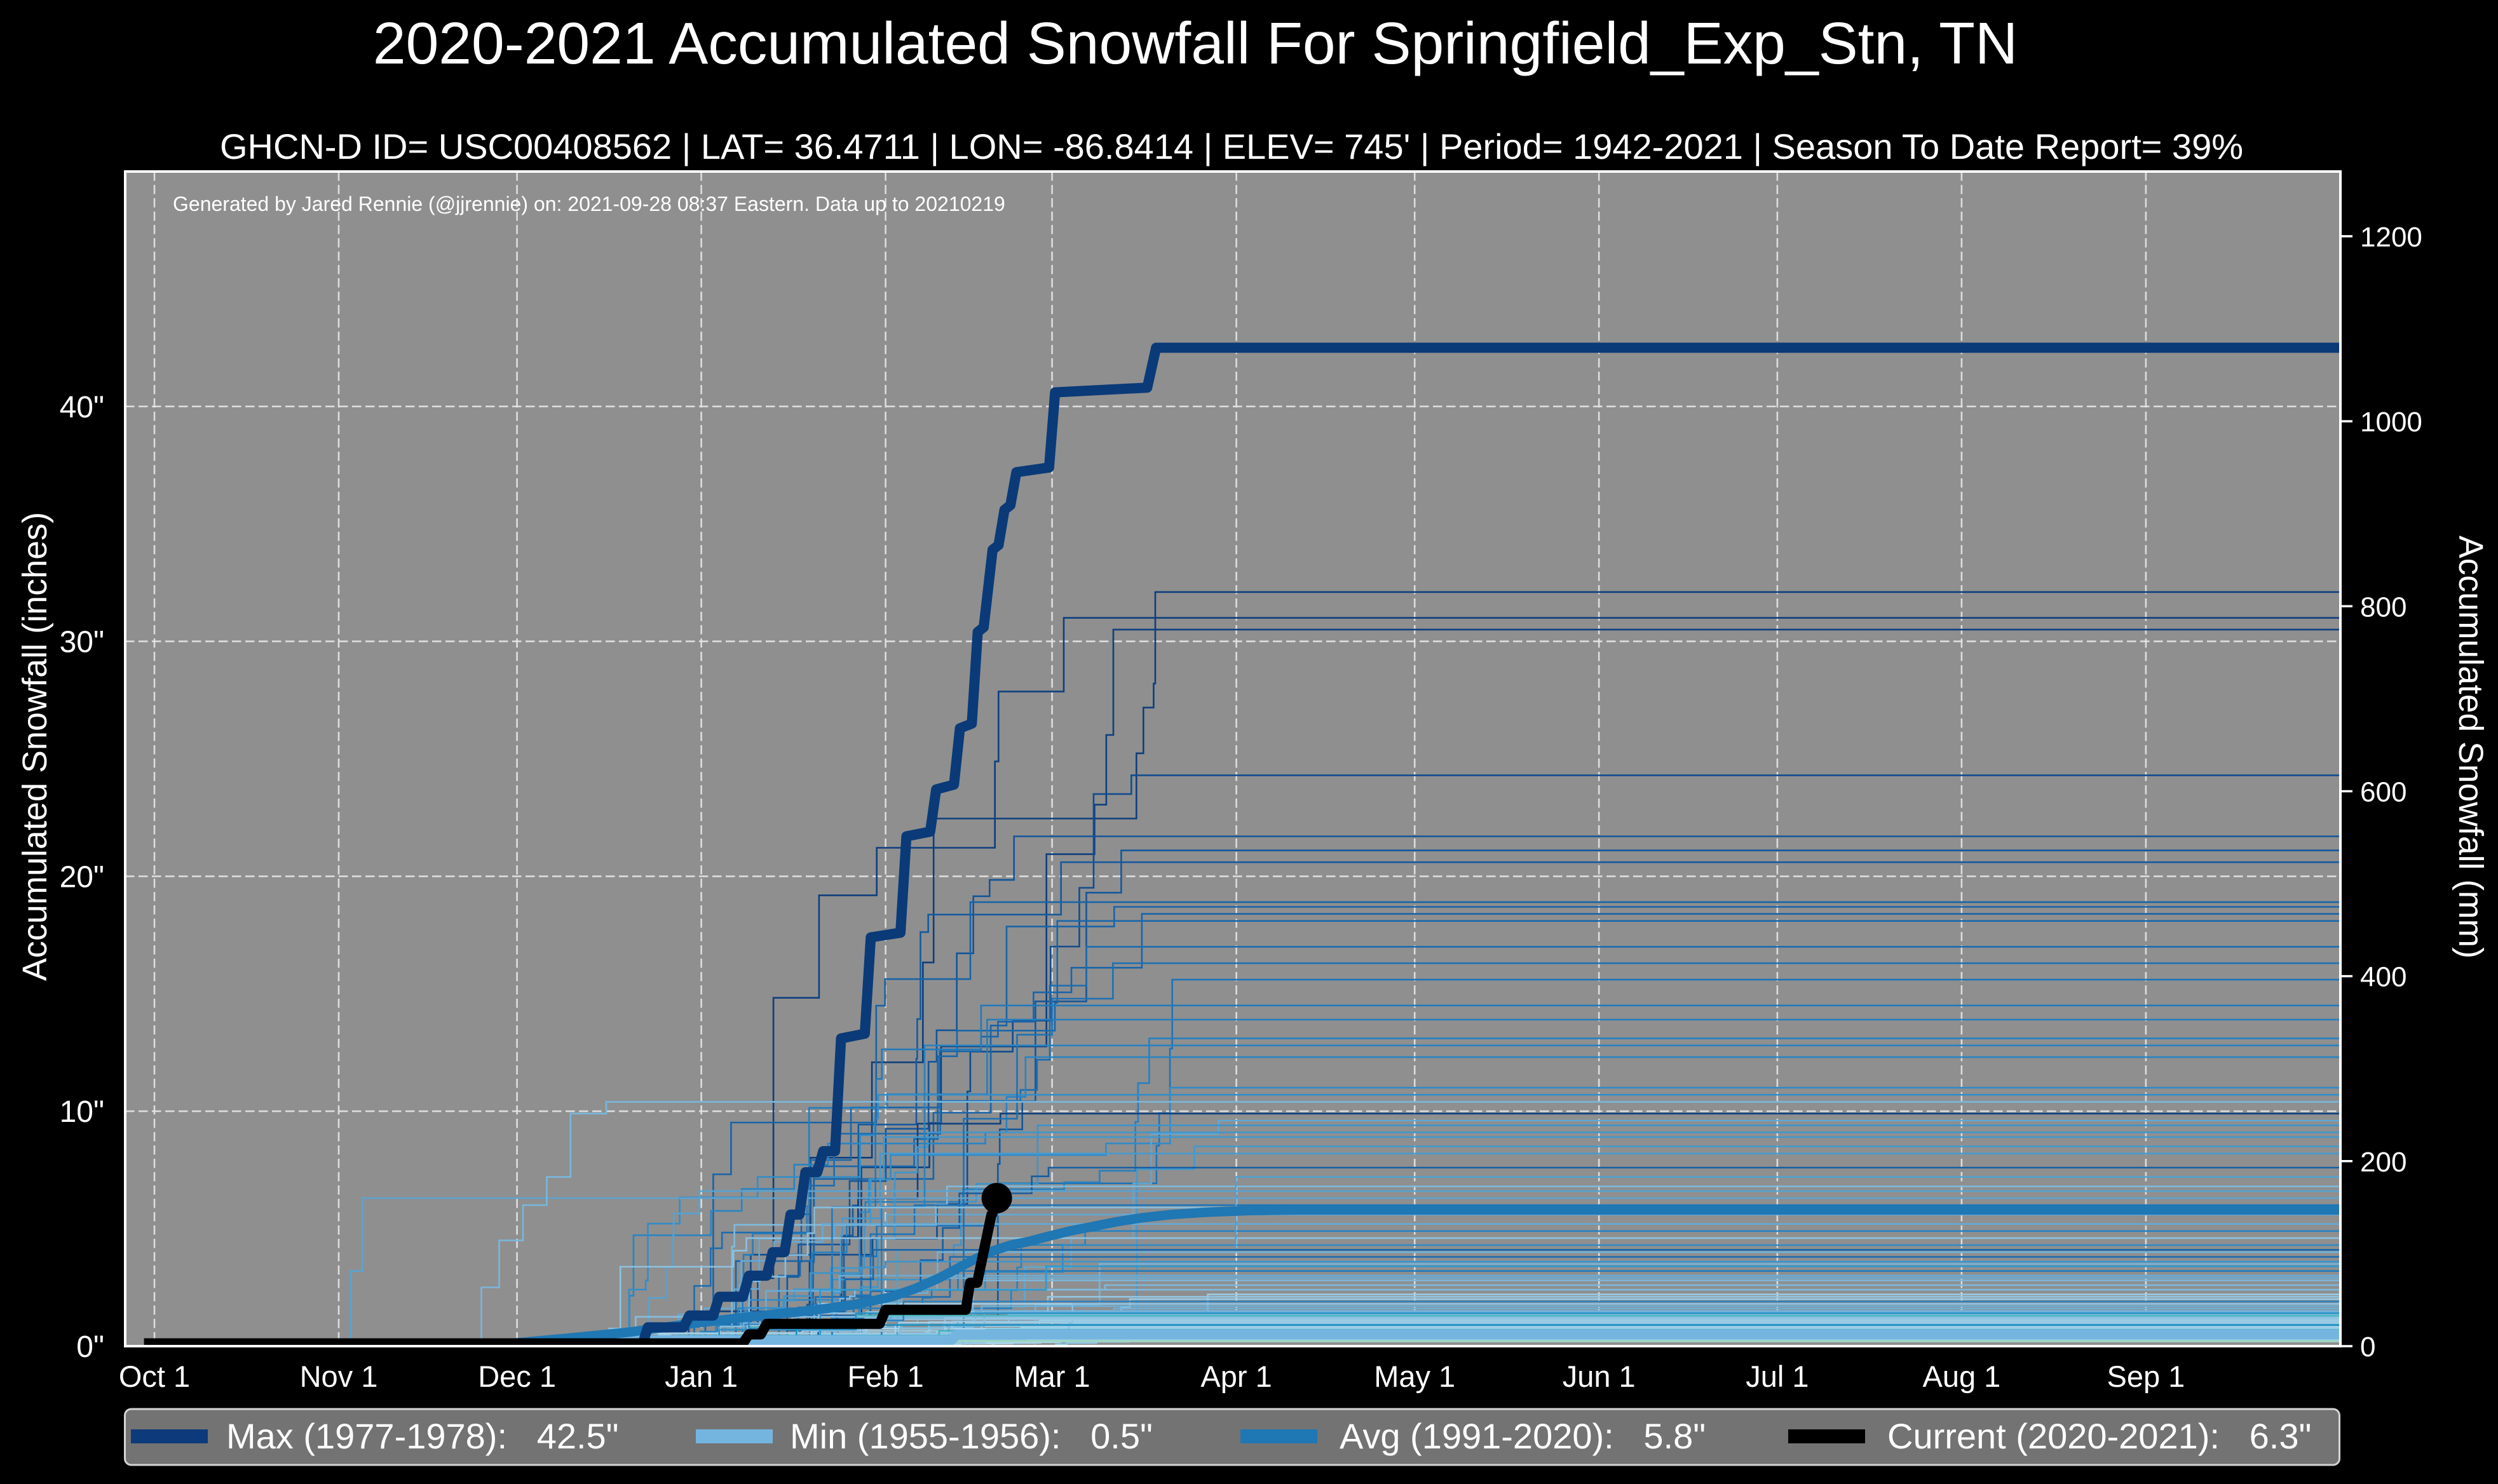  I want to click on svg-text: Mar 1, so click(1052, 1376).